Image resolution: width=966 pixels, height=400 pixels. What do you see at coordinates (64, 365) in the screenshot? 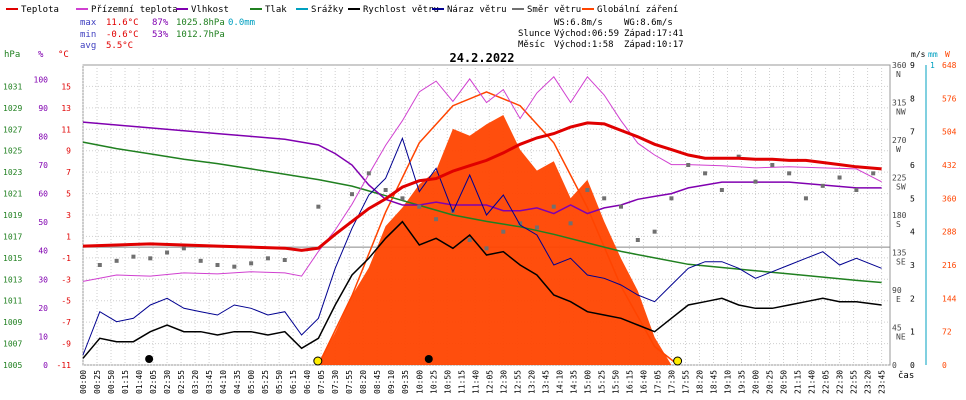
I see `temperature-tick: -11` at bounding box center [64, 365].